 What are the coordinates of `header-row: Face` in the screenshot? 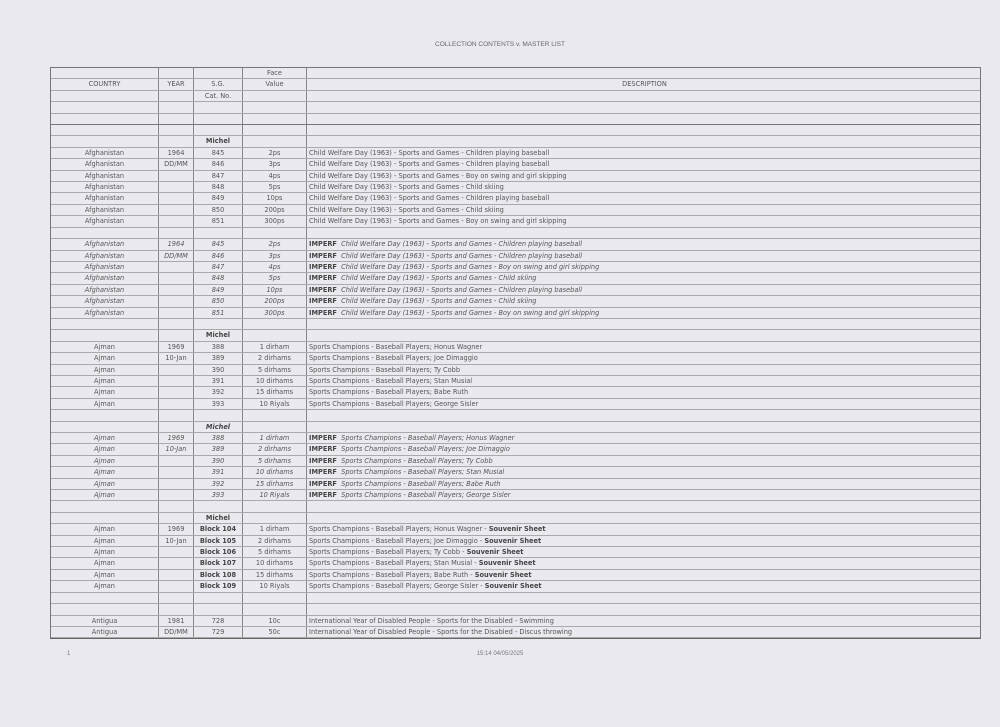 It's located at (515, 74).